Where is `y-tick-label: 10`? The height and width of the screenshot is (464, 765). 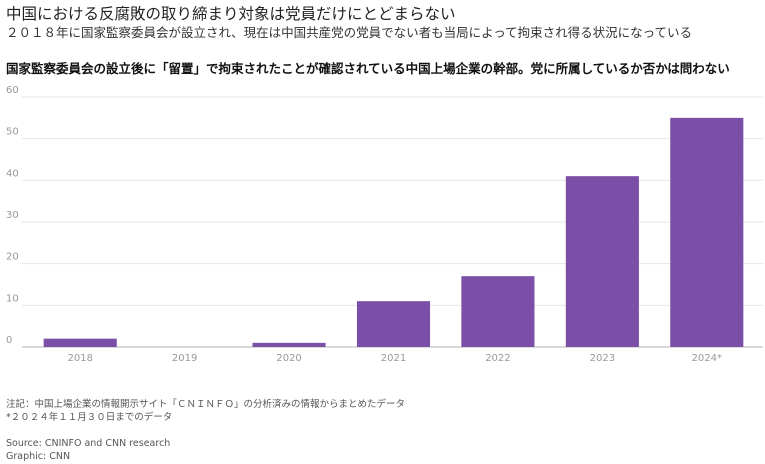
y-tick-label: 10 is located at coordinates (12, 298).